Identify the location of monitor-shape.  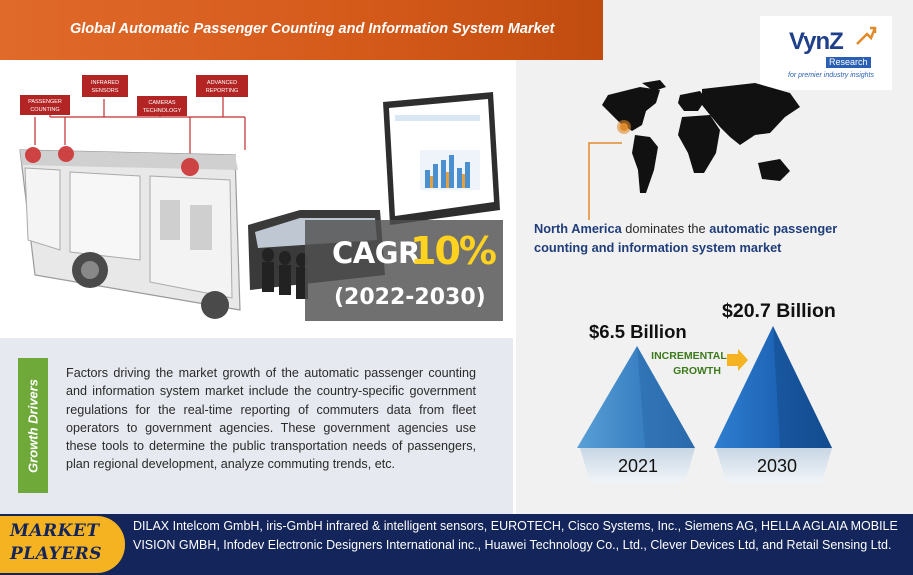
(441, 158).